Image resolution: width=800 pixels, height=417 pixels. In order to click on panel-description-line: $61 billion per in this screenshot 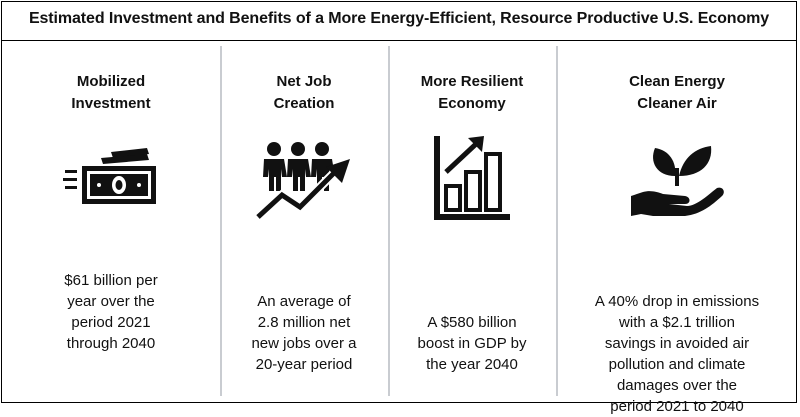, I will do `click(111, 280)`.